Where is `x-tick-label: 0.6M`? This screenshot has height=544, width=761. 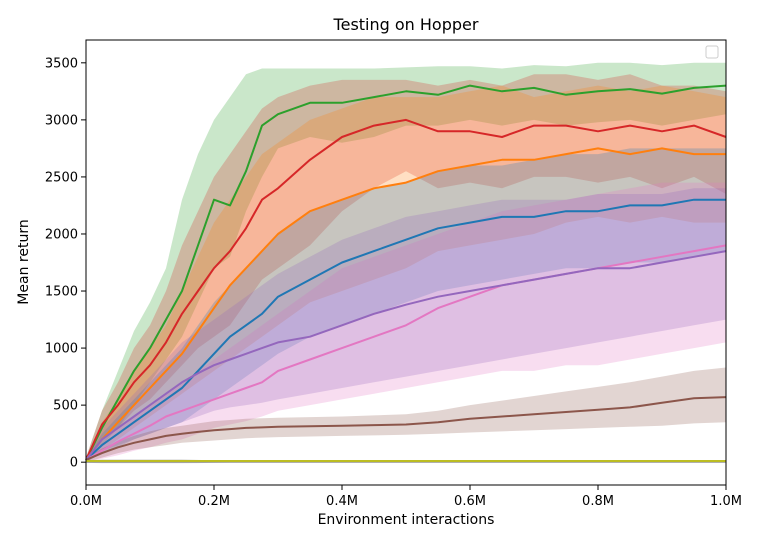
x-tick-label: 0.6M is located at coordinates (470, 501).